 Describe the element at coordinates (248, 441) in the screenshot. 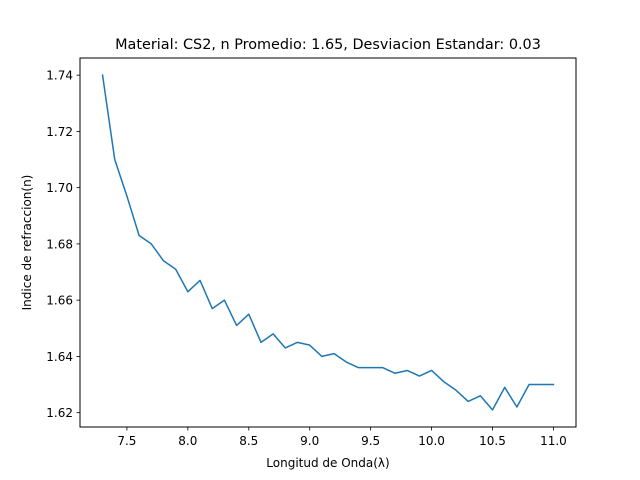

I see `x-tick-label: 8.5` at that location.